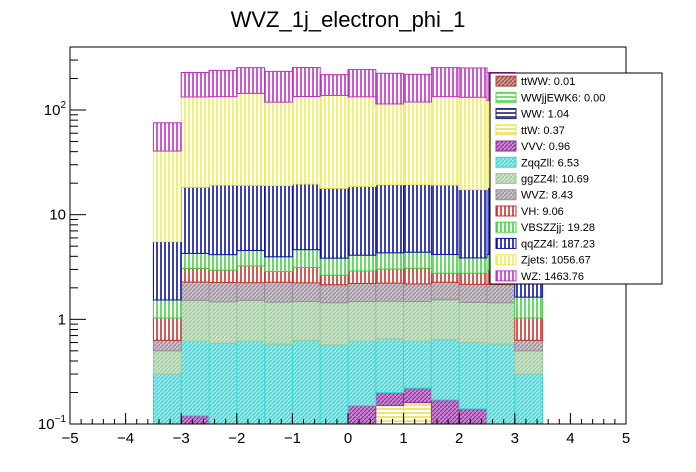 Image resolution: width=696 pixels, height=472 pixels. What do you see at coordinates (506, 114) in the screenshot?
I see `legend-swatch-ww` at bounding box center [506, 114].